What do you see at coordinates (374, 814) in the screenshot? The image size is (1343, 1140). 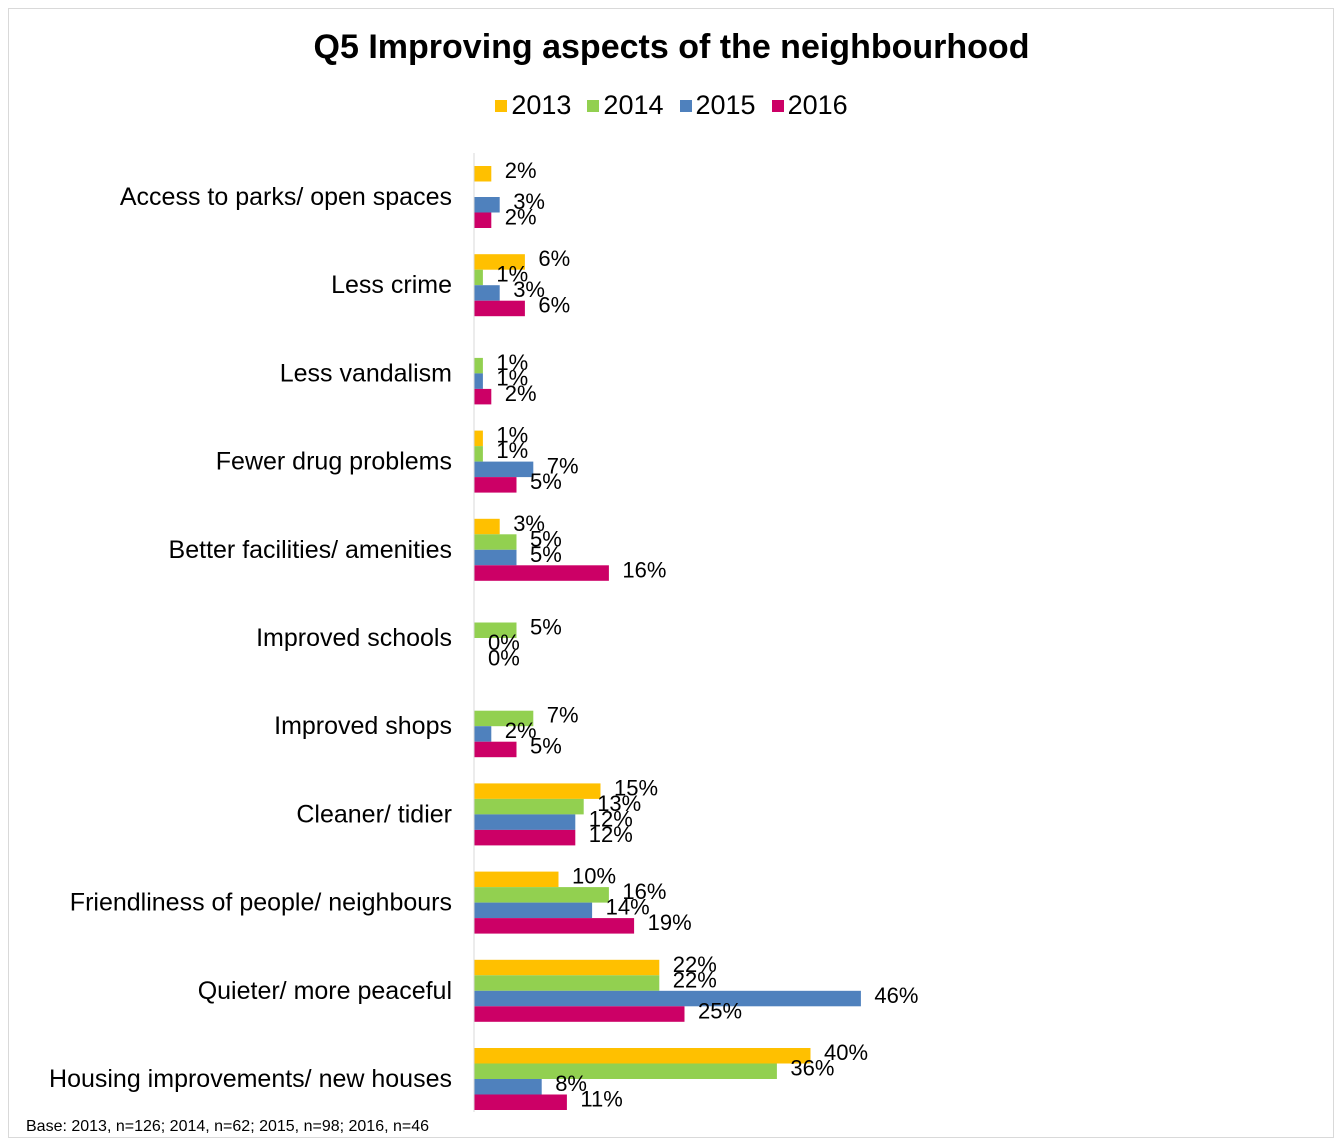 I see `category-label: Cleaner/ tidier` at bounding box center [374, 814].